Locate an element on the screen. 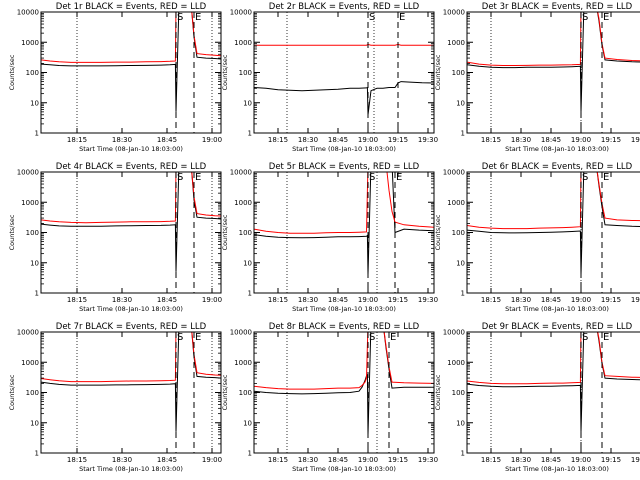  panel-title: Det 5r BLACK = Events, RED = LLD is located at coordinates (344, 167).